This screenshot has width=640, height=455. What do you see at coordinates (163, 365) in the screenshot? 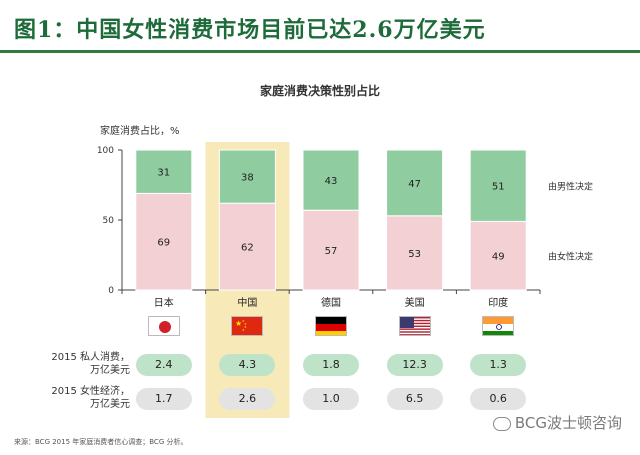
I see `table-cell-value: 2.4` at bounding box center [163, 365].